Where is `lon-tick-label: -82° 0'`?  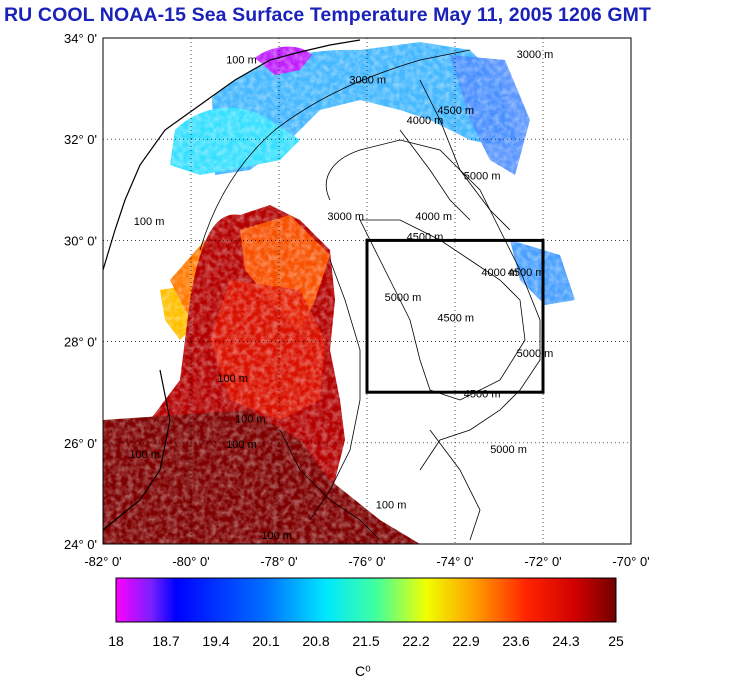
lon-tick-label: -82° 0' is located at coordinates (102, 561).